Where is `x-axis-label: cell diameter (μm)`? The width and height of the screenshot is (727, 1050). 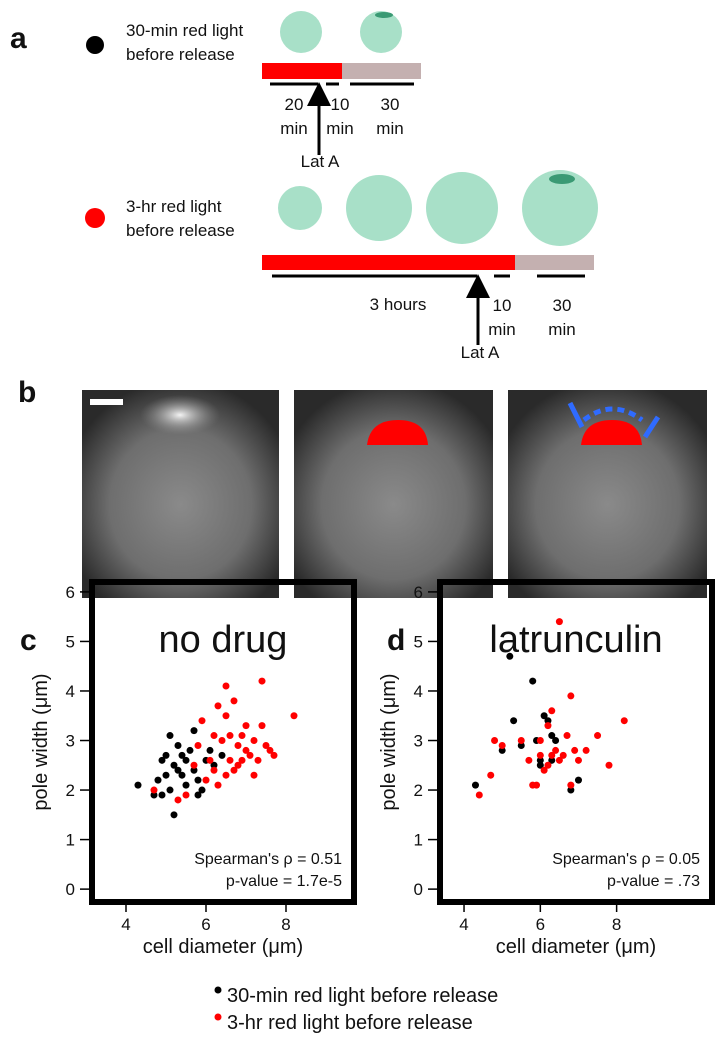
x-axis-label: cell diameter (μm) is located at coordinates (576, 947).